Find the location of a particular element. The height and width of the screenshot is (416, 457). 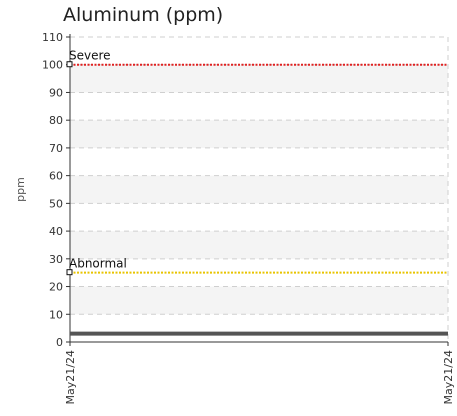

y-tick-label: 0 is located at coordinates (59, 342).